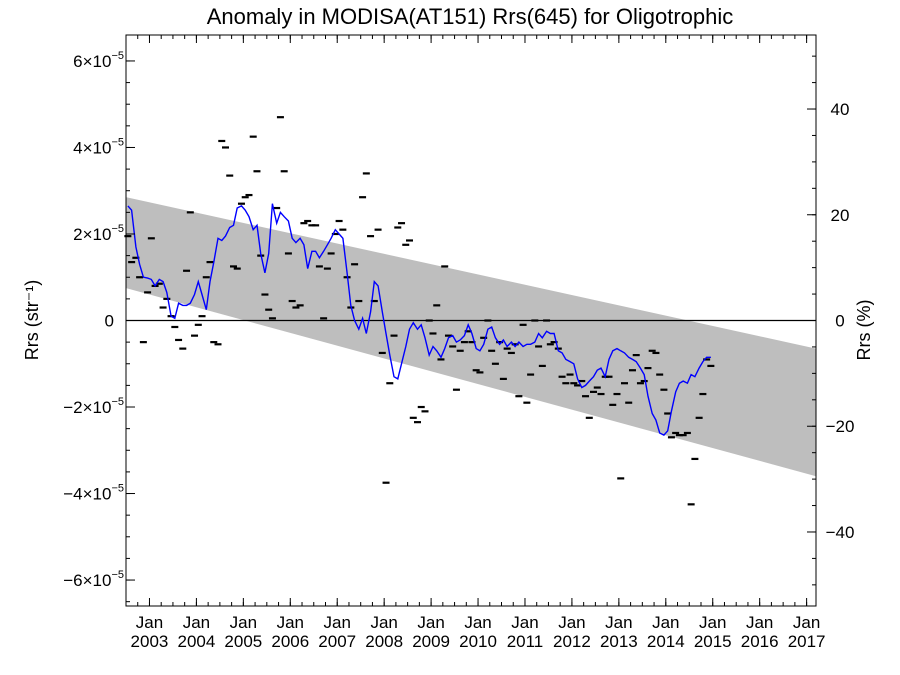 This screenshot has height=675, width=900. Describe the element at coordinates (98, 233) in the screenshot. I see `left-tick-label: 2×10⁻⁵` at that location.